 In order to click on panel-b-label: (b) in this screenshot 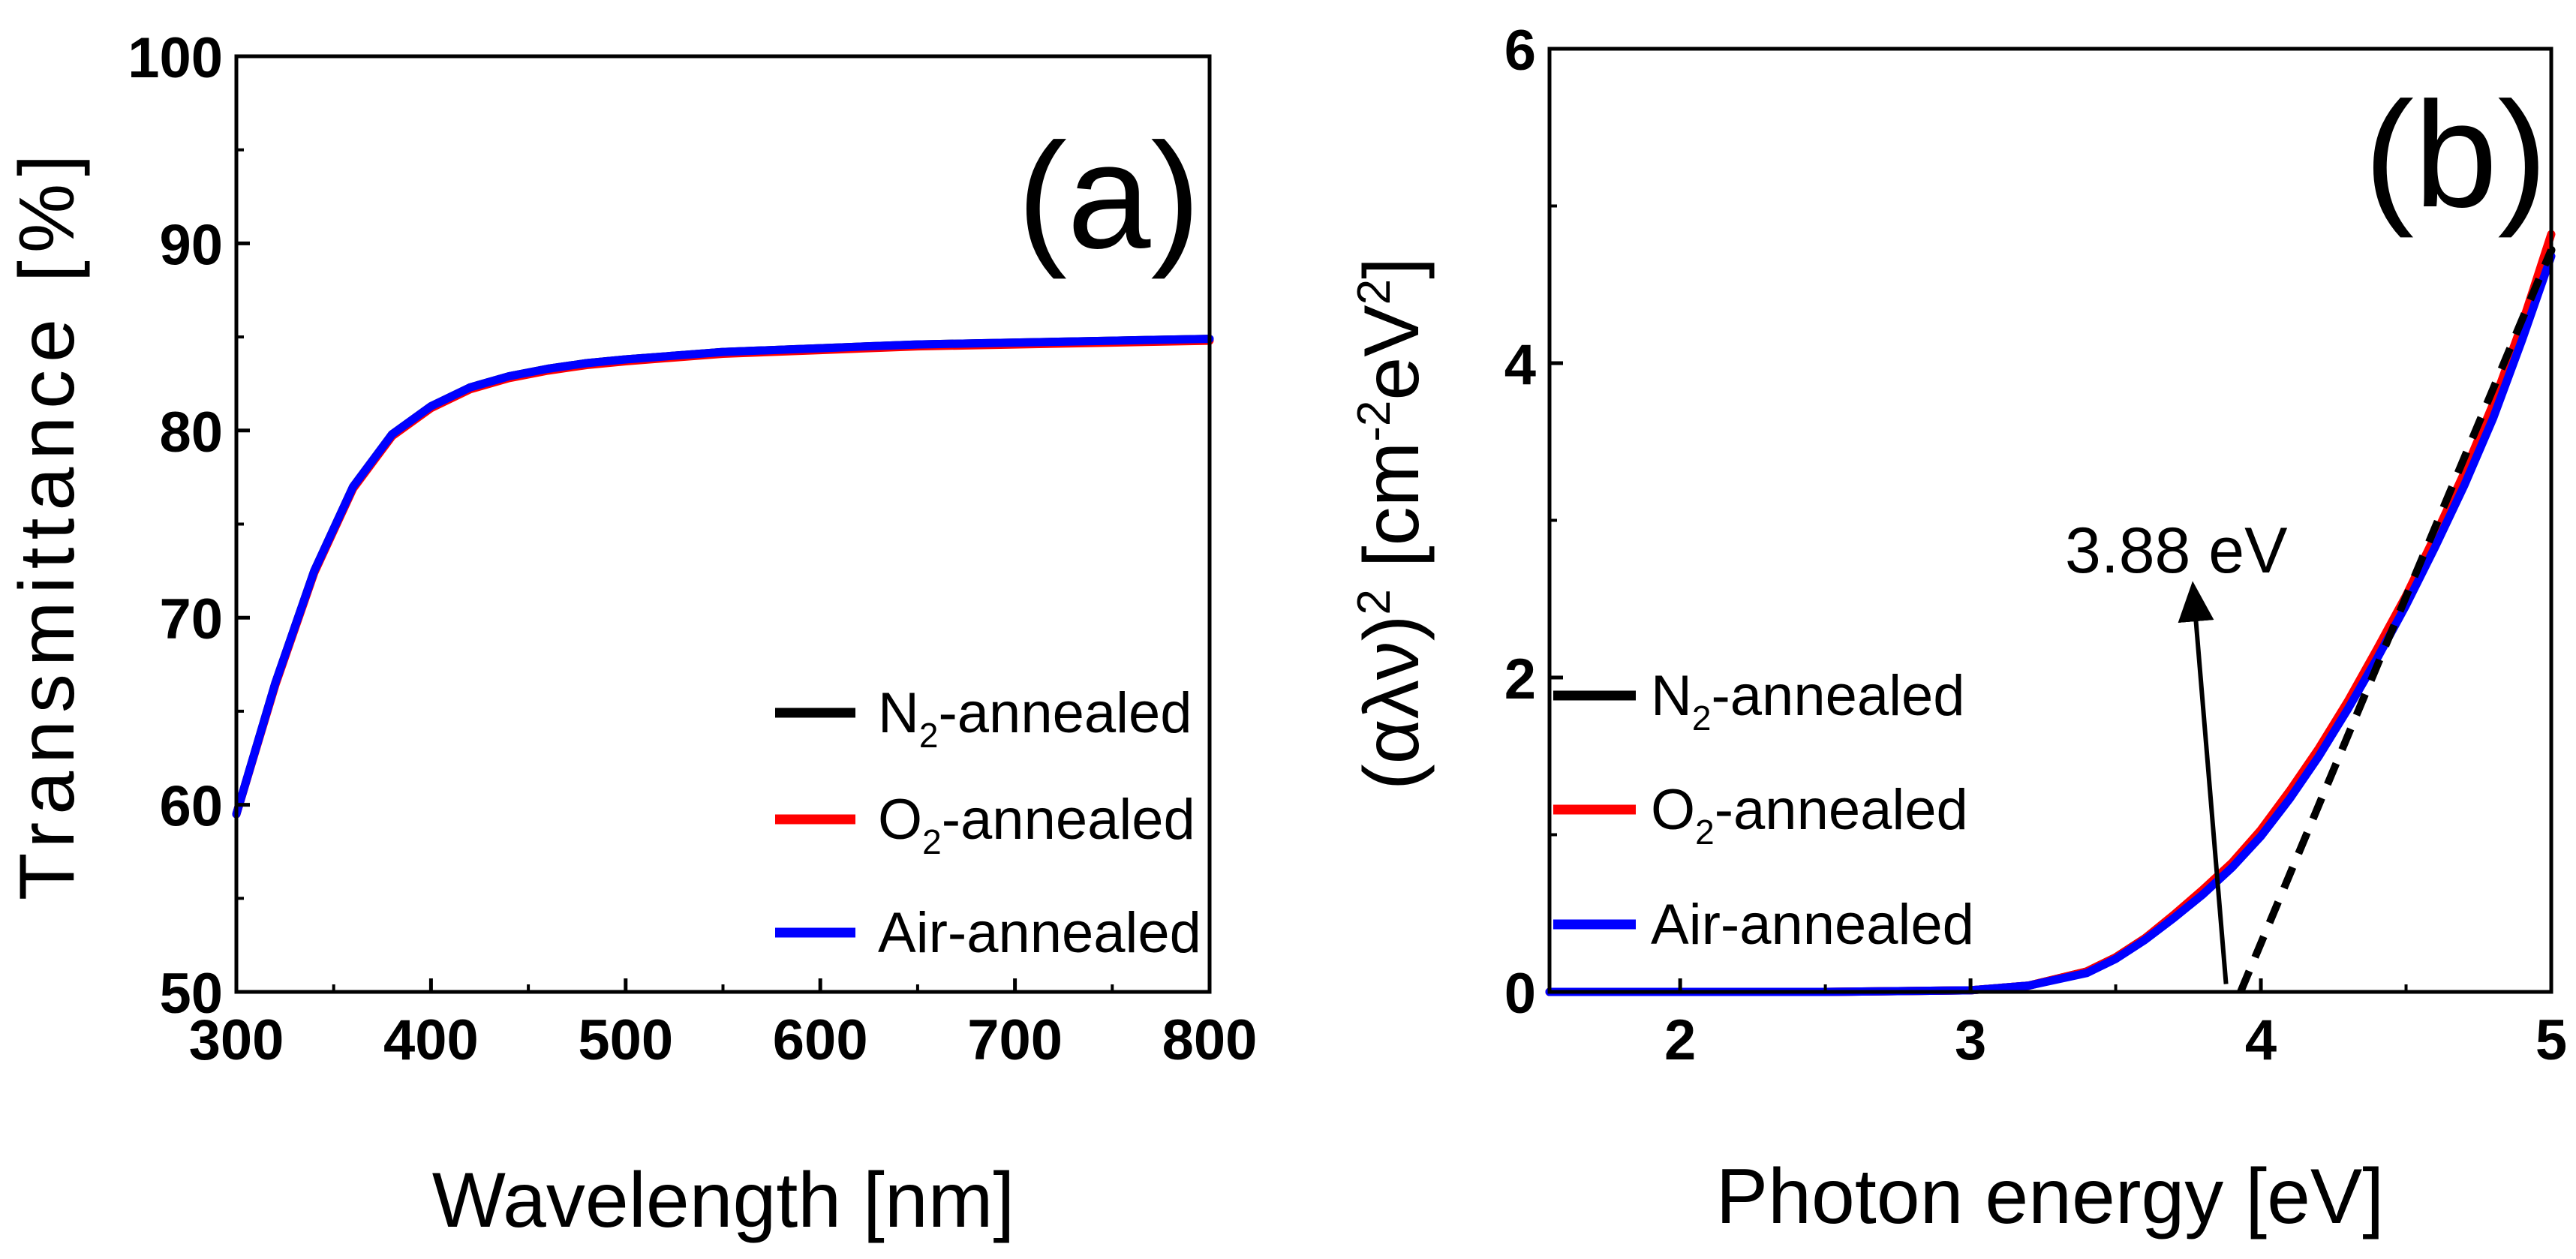, I will do `click(2455, 155)`.